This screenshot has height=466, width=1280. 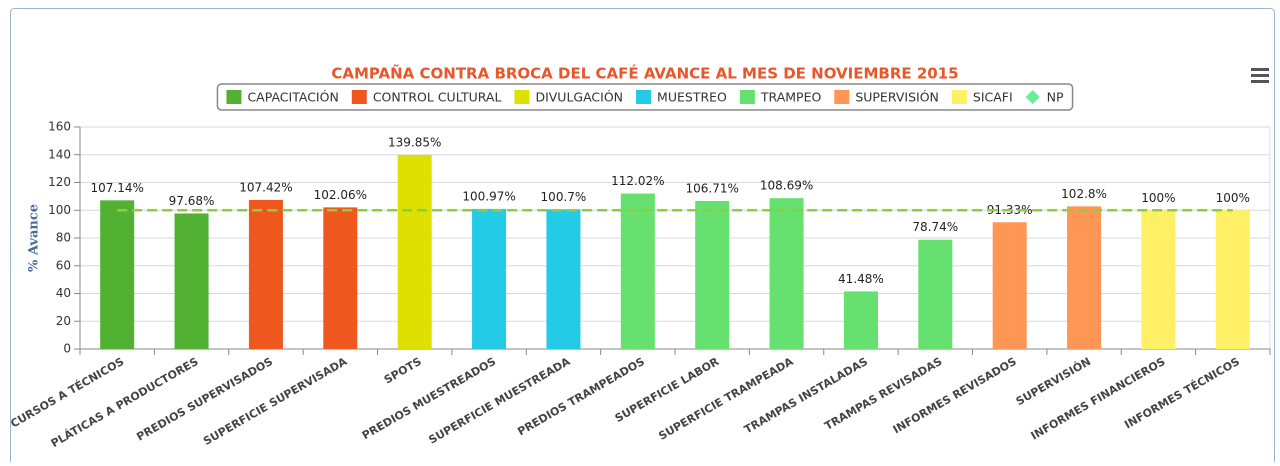 I want to click on legend-item: SUPERVISIÓN, so click(x=886, y=97).